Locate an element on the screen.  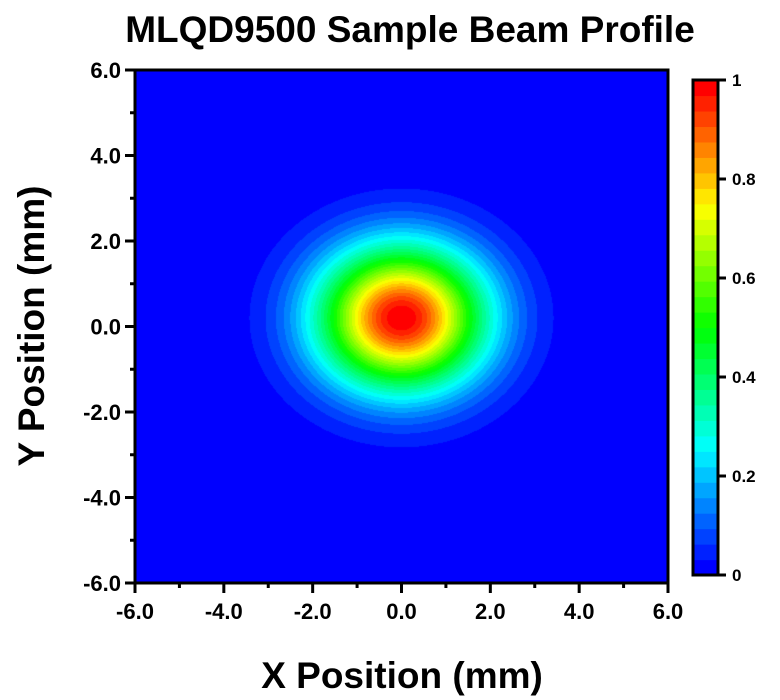
colorbar-tick-label: 0.2 is located at coordinates (744, 476).